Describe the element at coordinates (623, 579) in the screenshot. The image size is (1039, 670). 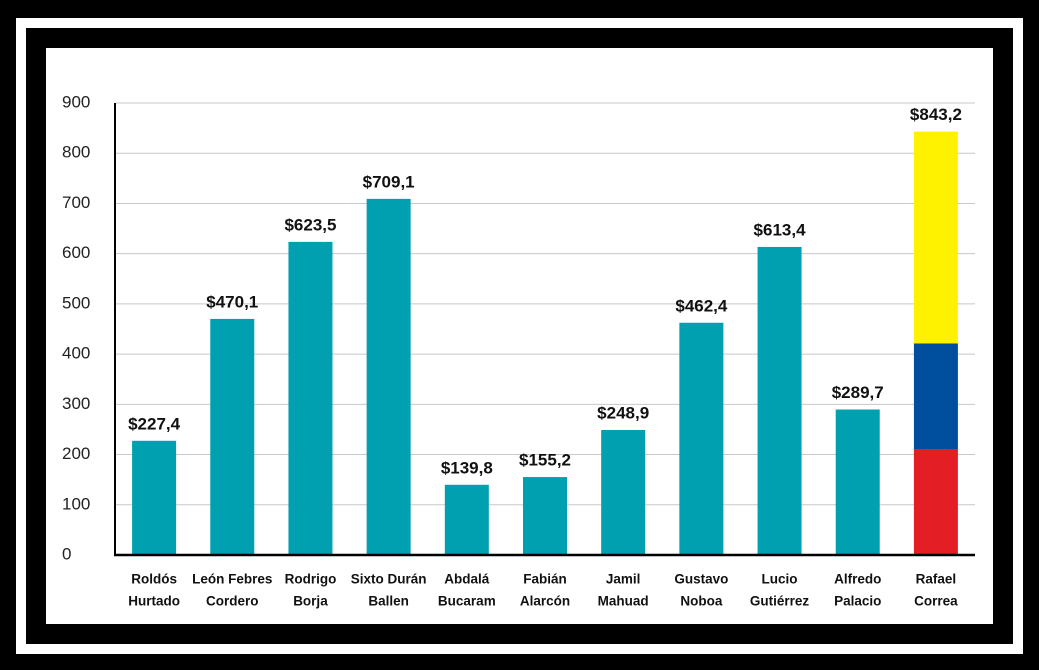
I see `x-tick-label: Jamil` at that location.